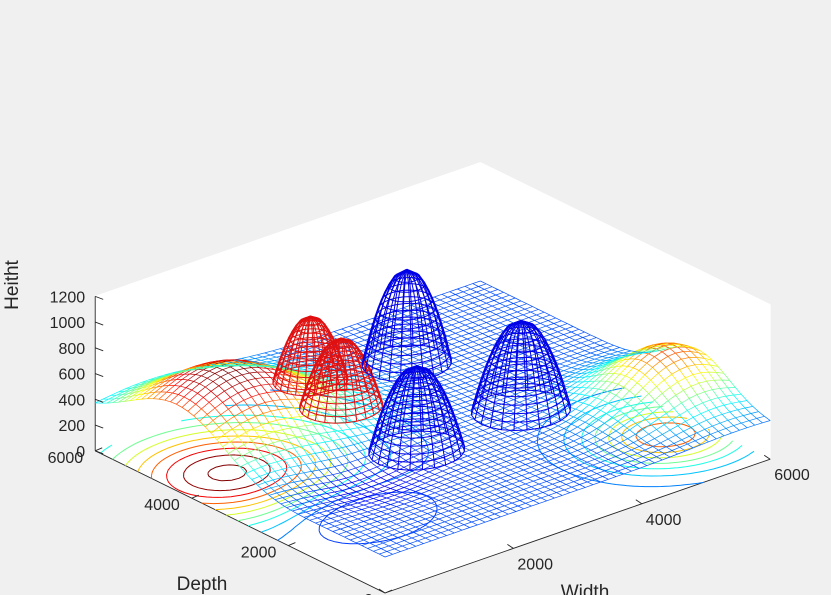 The image size is (831, 595). Describe the element at coordinates (416, 466) in the screenshot. I see `contour-line` at that location.